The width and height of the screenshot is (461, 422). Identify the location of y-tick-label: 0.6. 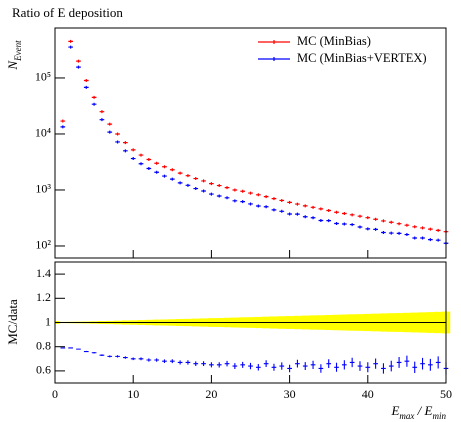
(43, 370).